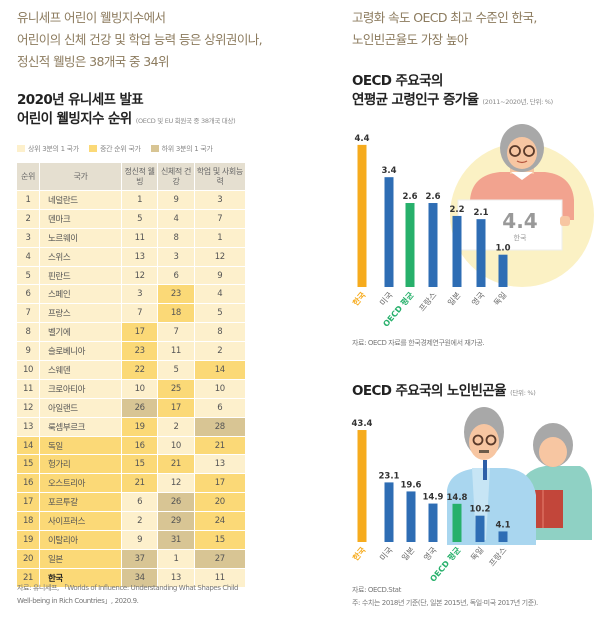 This screenshot has height=617, width=600. What do you see at coordinates (140, 388) in the screenshot?
I see `mental-cell: 10` at bounding box center [140, 388].